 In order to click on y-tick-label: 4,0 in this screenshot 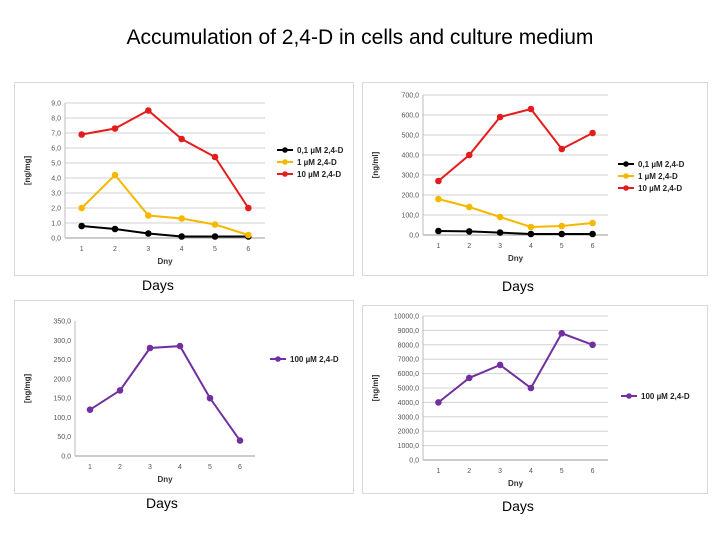, I will do `click(56, 179)`.